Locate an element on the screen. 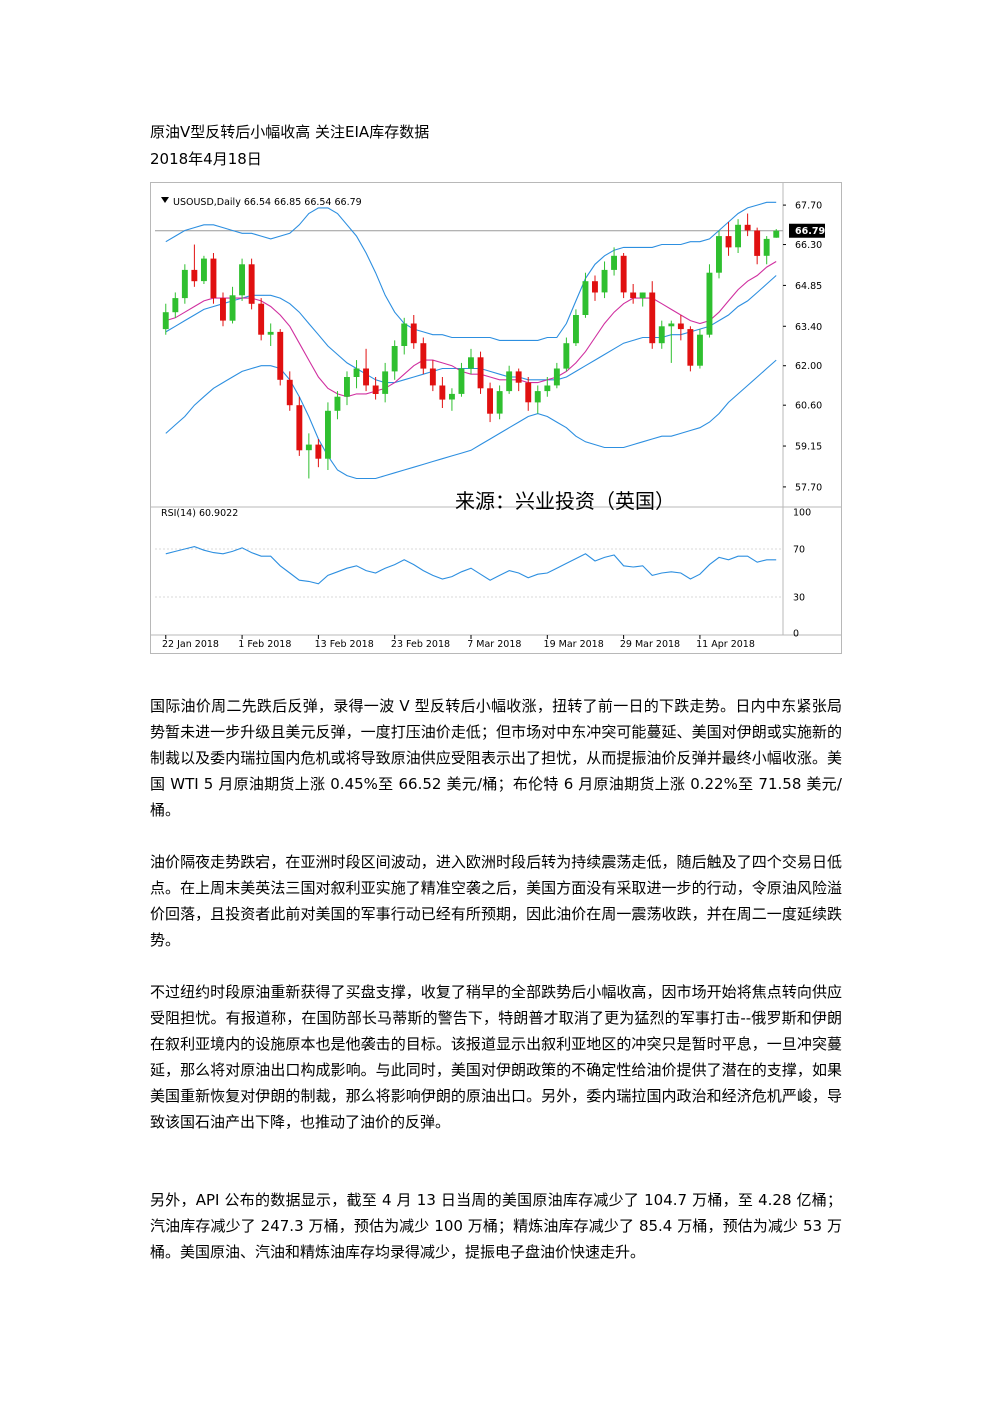 The height and width of the screenshot is (1403, 992). rsi-label: RSI(14) 60.9022 is located at coordinates (199, 513).